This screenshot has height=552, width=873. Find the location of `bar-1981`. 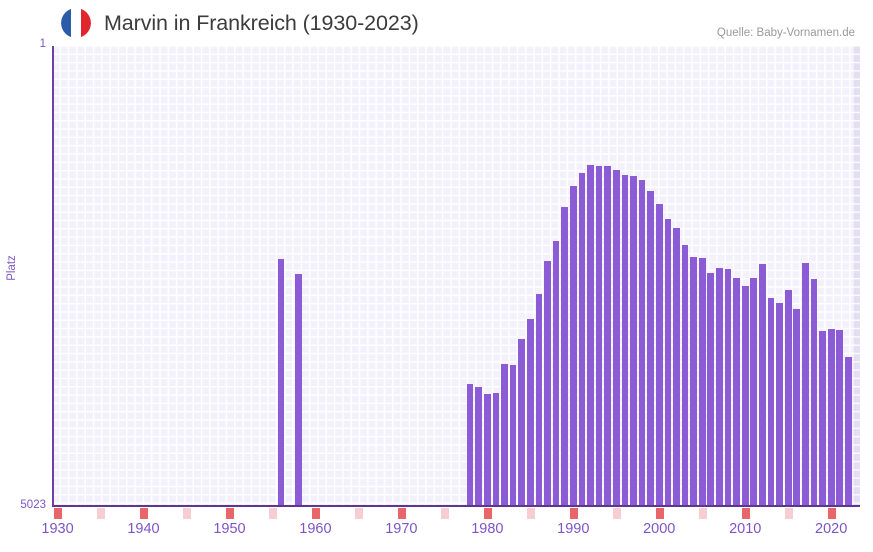

bar-1981 is located at coordinates (496, 449).